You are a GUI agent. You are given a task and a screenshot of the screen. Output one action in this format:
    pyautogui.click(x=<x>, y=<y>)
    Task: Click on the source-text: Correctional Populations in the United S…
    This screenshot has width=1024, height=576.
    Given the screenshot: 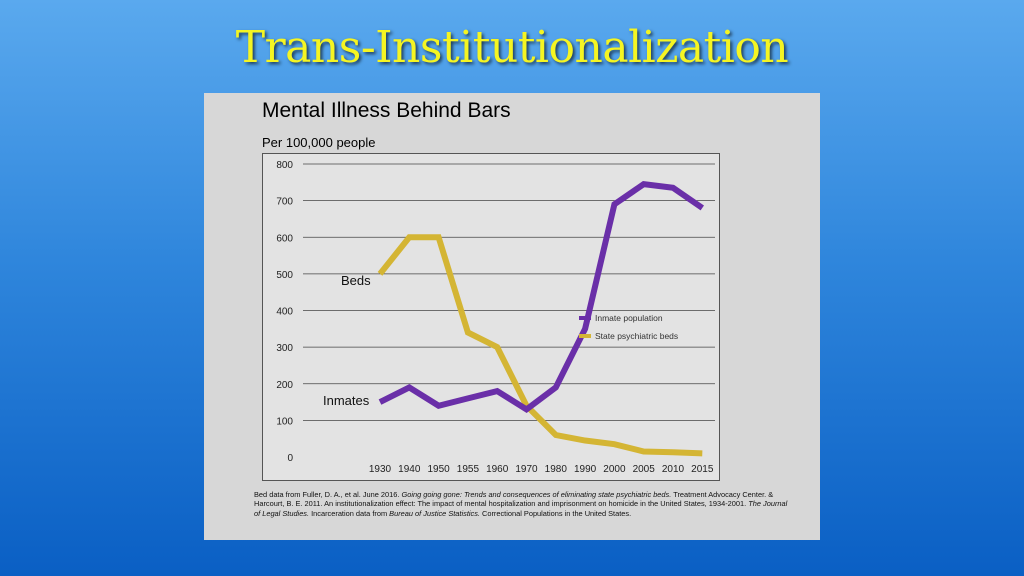 What is the action you would take?
    pyautogui.click(x=555, y=513)
    